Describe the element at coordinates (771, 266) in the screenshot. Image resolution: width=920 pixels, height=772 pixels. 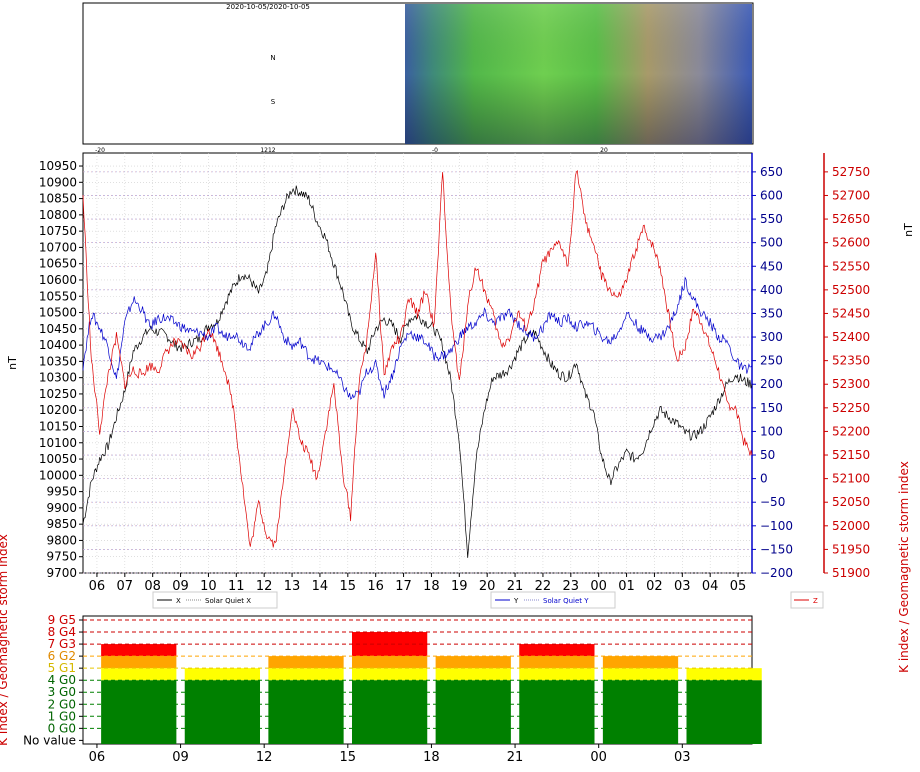
I see `mid-axis-tick-label: 450` at that location.